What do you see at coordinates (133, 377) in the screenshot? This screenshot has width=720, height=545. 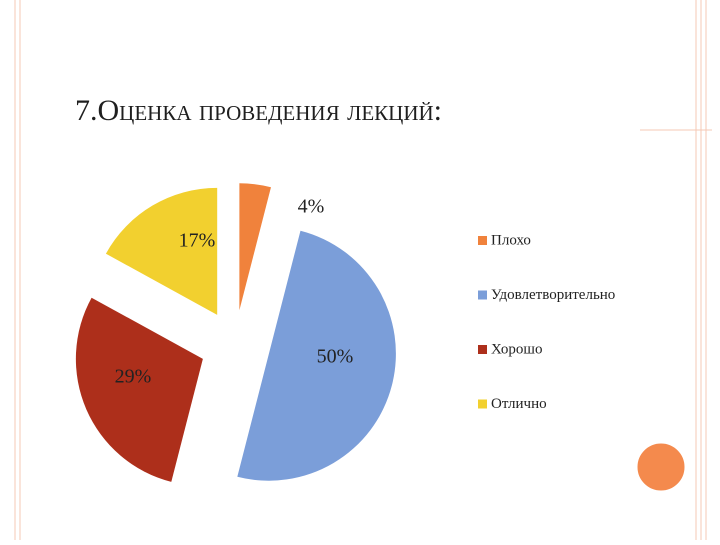 I see `data-label: 29%` at bounding box center [133, 377].